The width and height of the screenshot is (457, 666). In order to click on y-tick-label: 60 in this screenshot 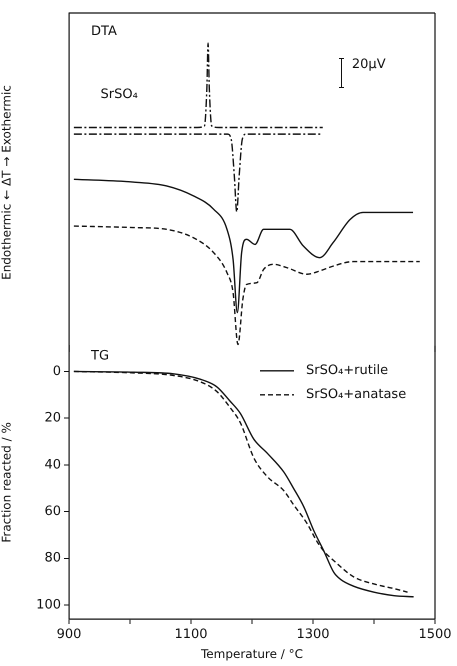, I will do `click(52, 511)`.